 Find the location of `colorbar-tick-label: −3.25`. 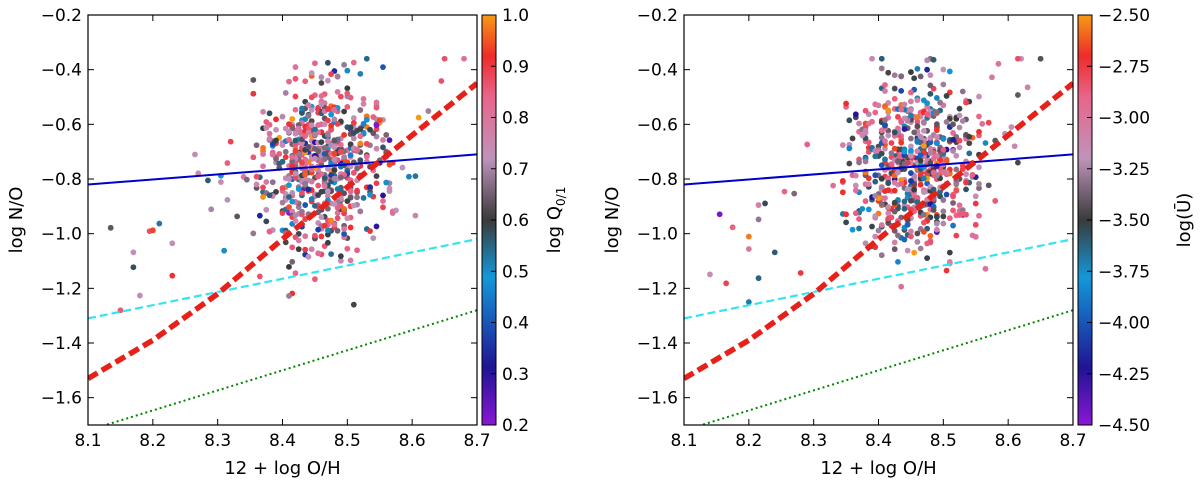

colorbar-tick-label: −3.25 is located at coordinates (1124, 170).